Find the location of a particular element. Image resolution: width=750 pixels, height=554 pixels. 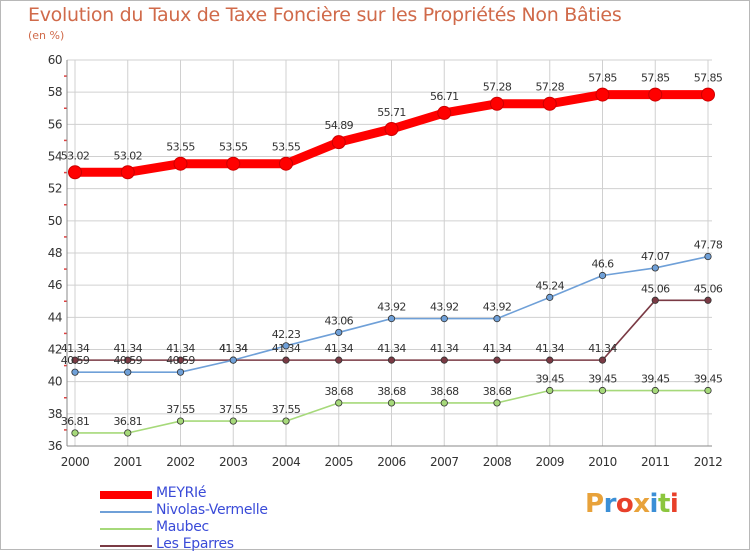

logo-letter: r is located at coordinates (610, 504).